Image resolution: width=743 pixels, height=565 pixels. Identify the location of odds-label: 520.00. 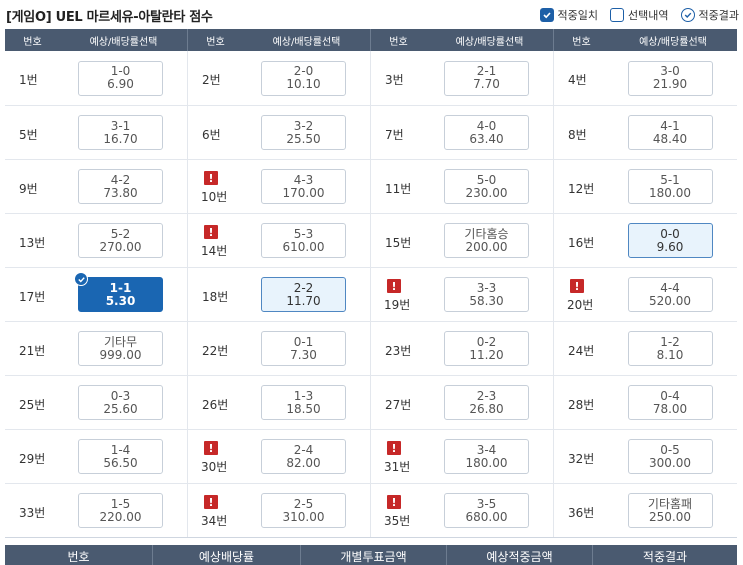
(670, 300).